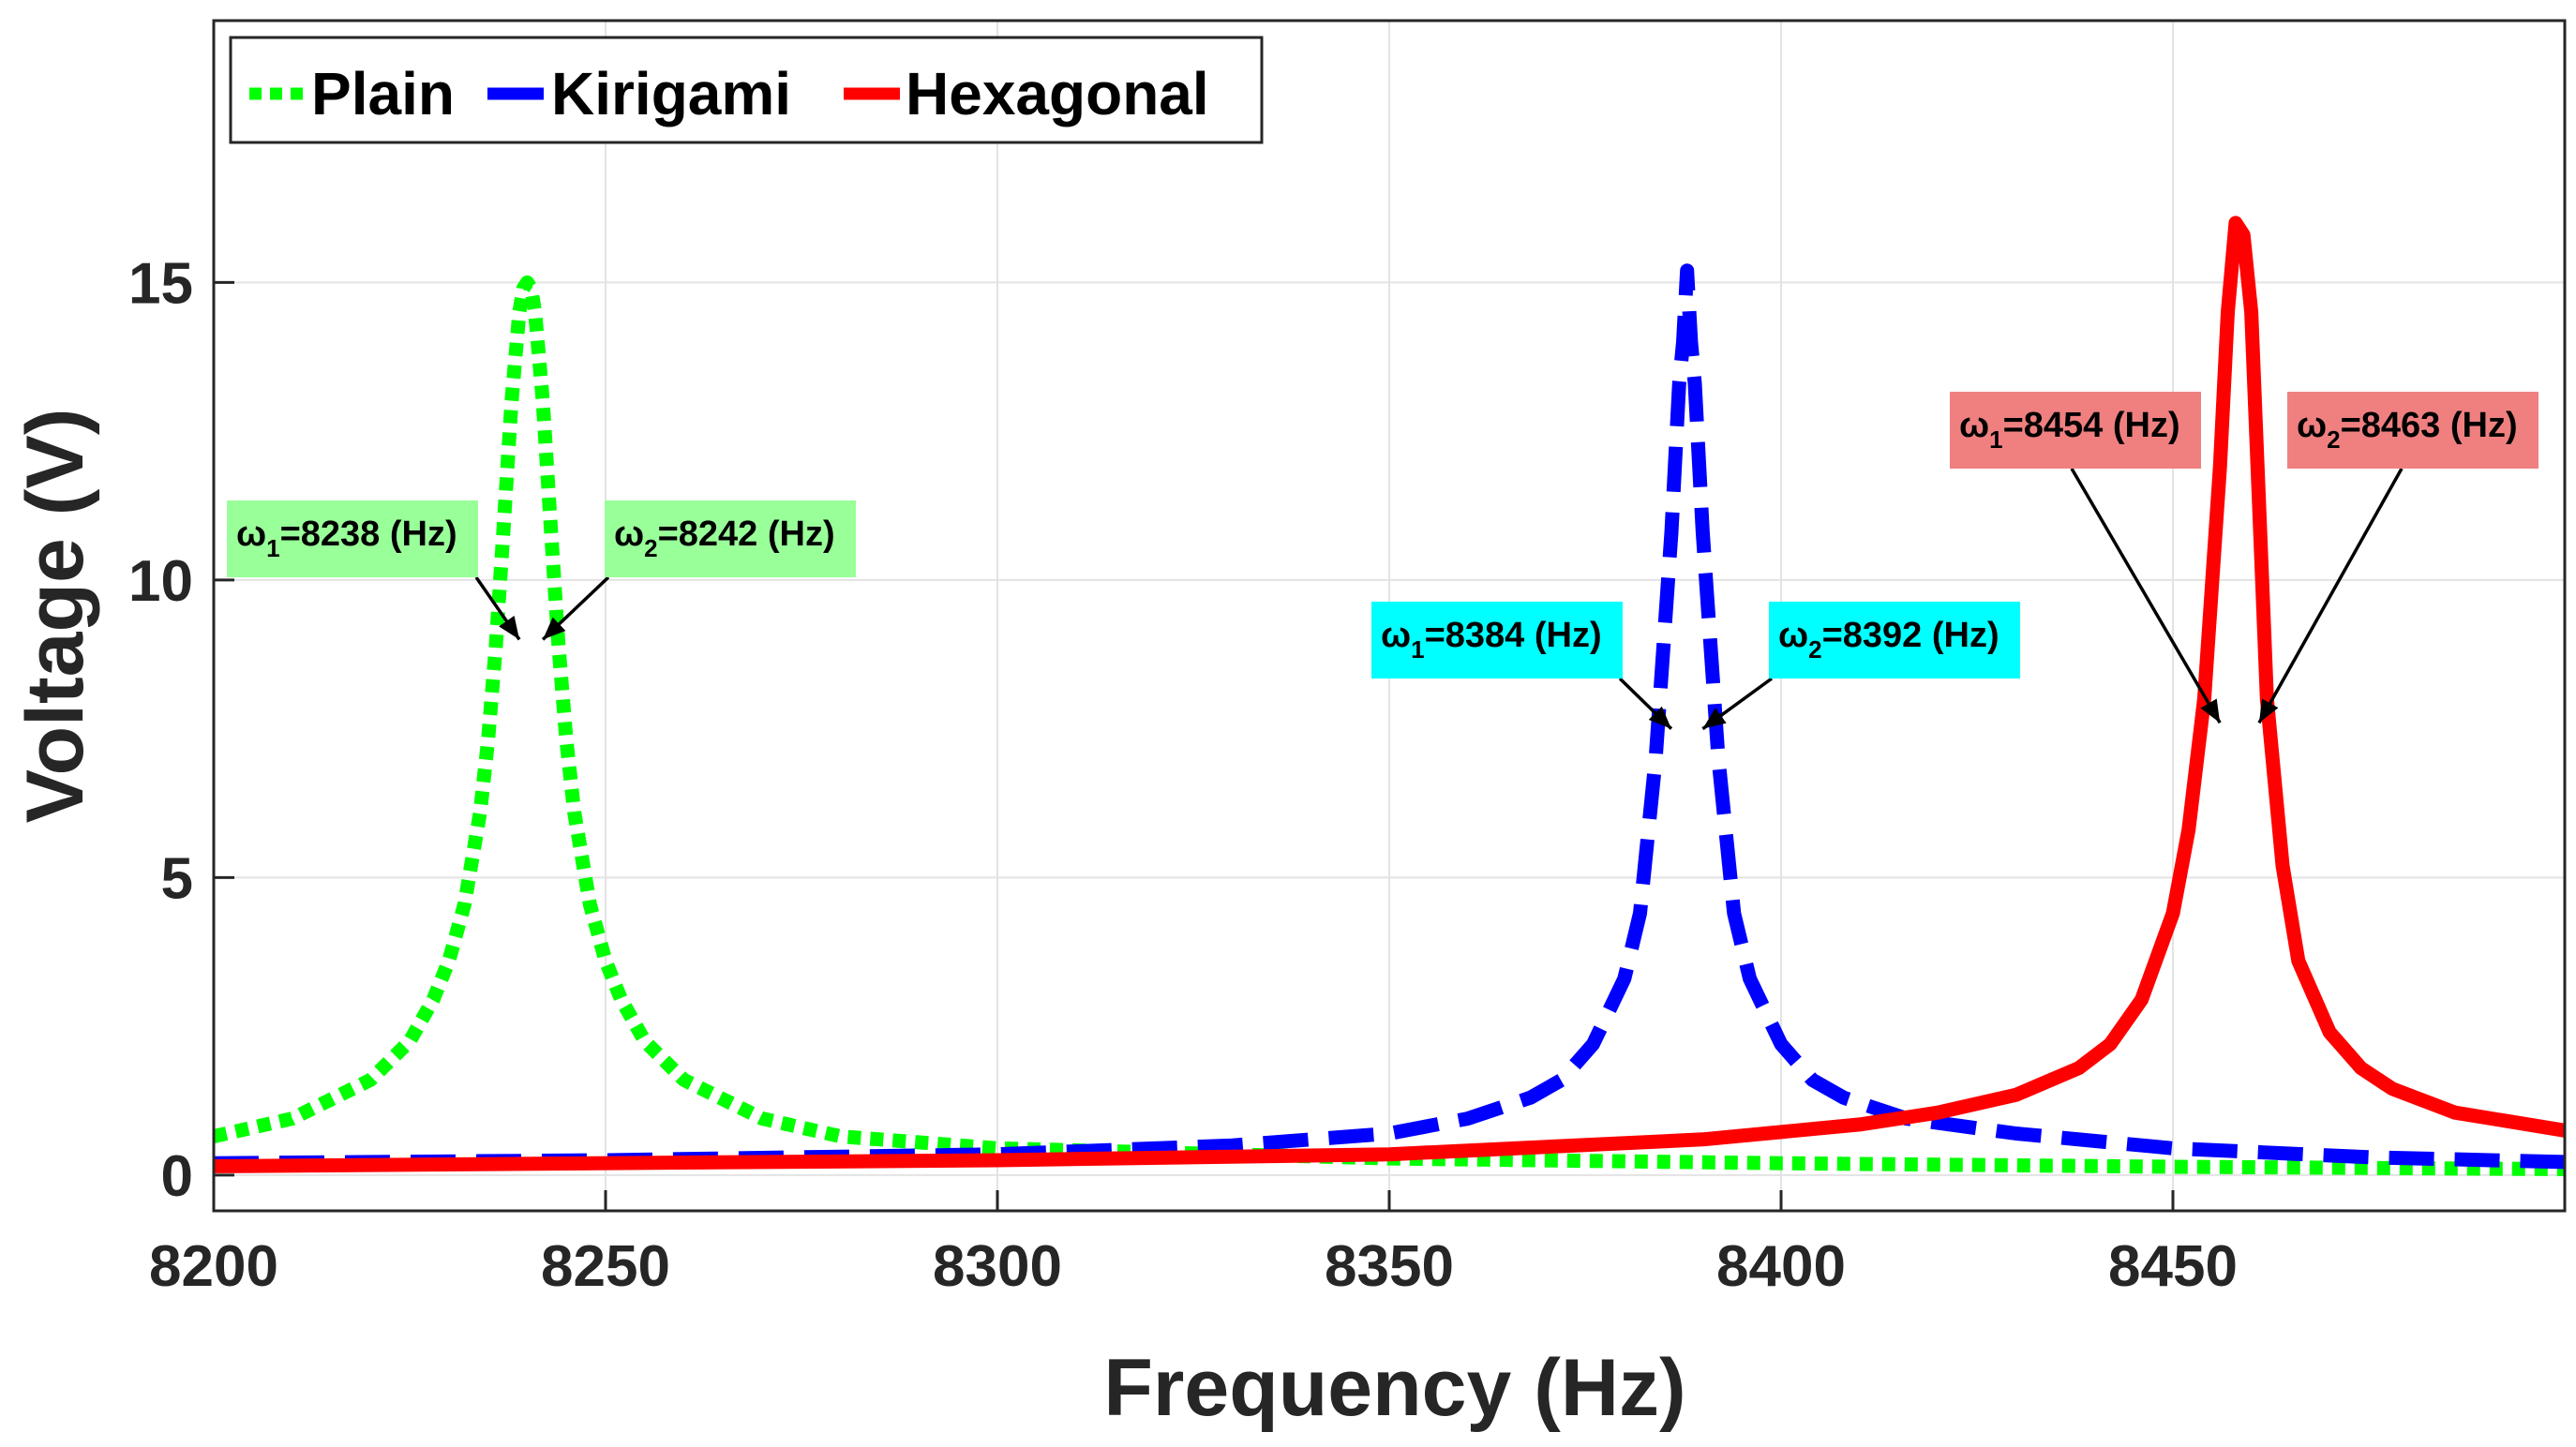  What do you see at coordinates (998, 1266) in the screenshot?
I see `x-tick-label: 8300` at bounding box center [998, 1266].